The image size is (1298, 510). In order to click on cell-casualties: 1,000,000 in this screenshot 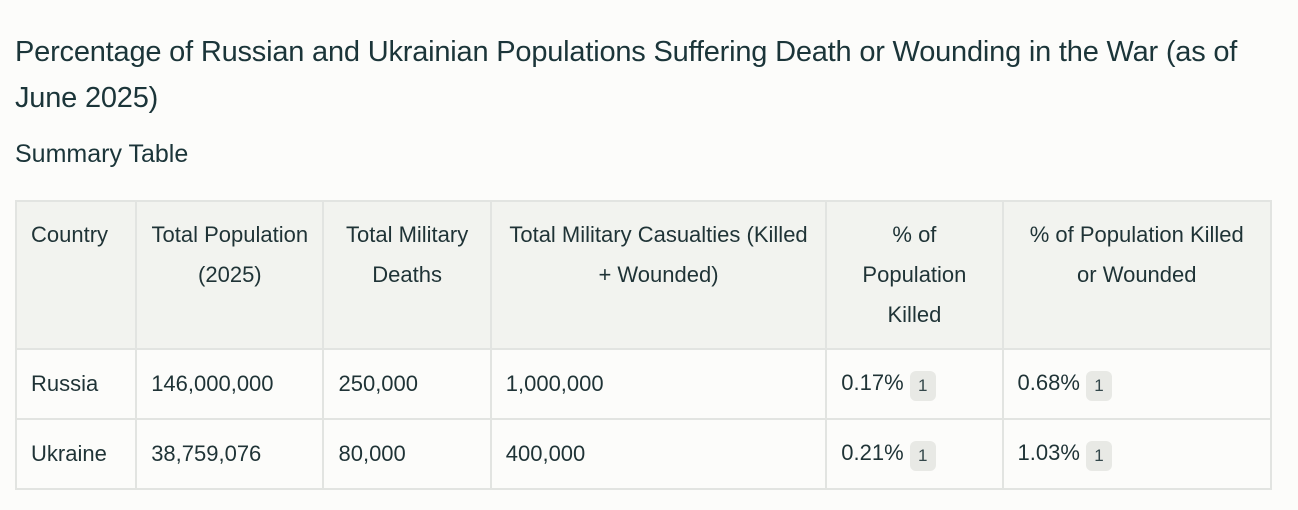, I will do `click(658, 384)`.